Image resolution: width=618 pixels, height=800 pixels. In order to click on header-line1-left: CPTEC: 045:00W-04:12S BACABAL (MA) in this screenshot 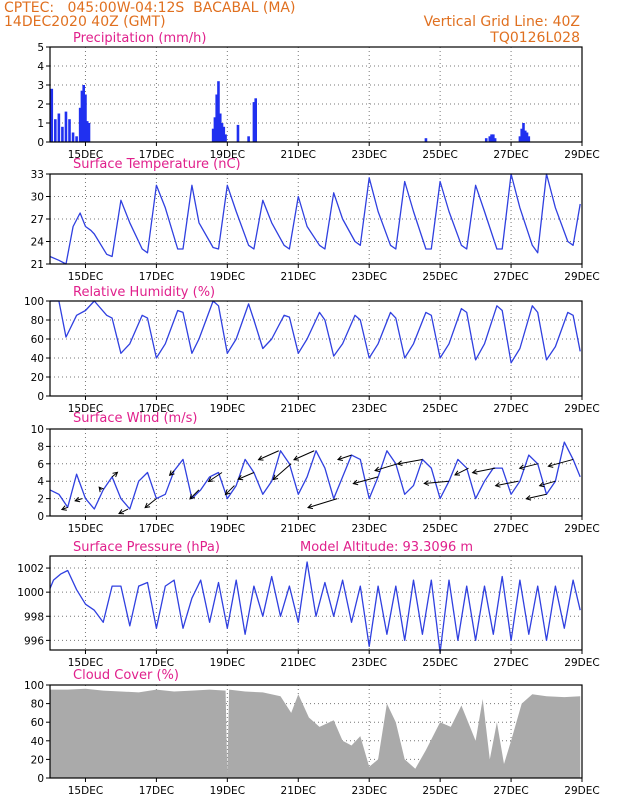, I will do `click(150, 8)`.